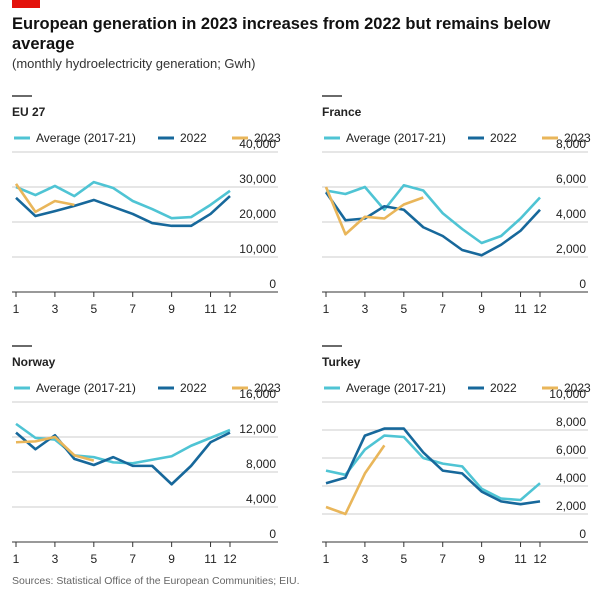 The height and width of the screenshot is (600, 600). I want to click on panel-title: EU 27, so click(29, 112).